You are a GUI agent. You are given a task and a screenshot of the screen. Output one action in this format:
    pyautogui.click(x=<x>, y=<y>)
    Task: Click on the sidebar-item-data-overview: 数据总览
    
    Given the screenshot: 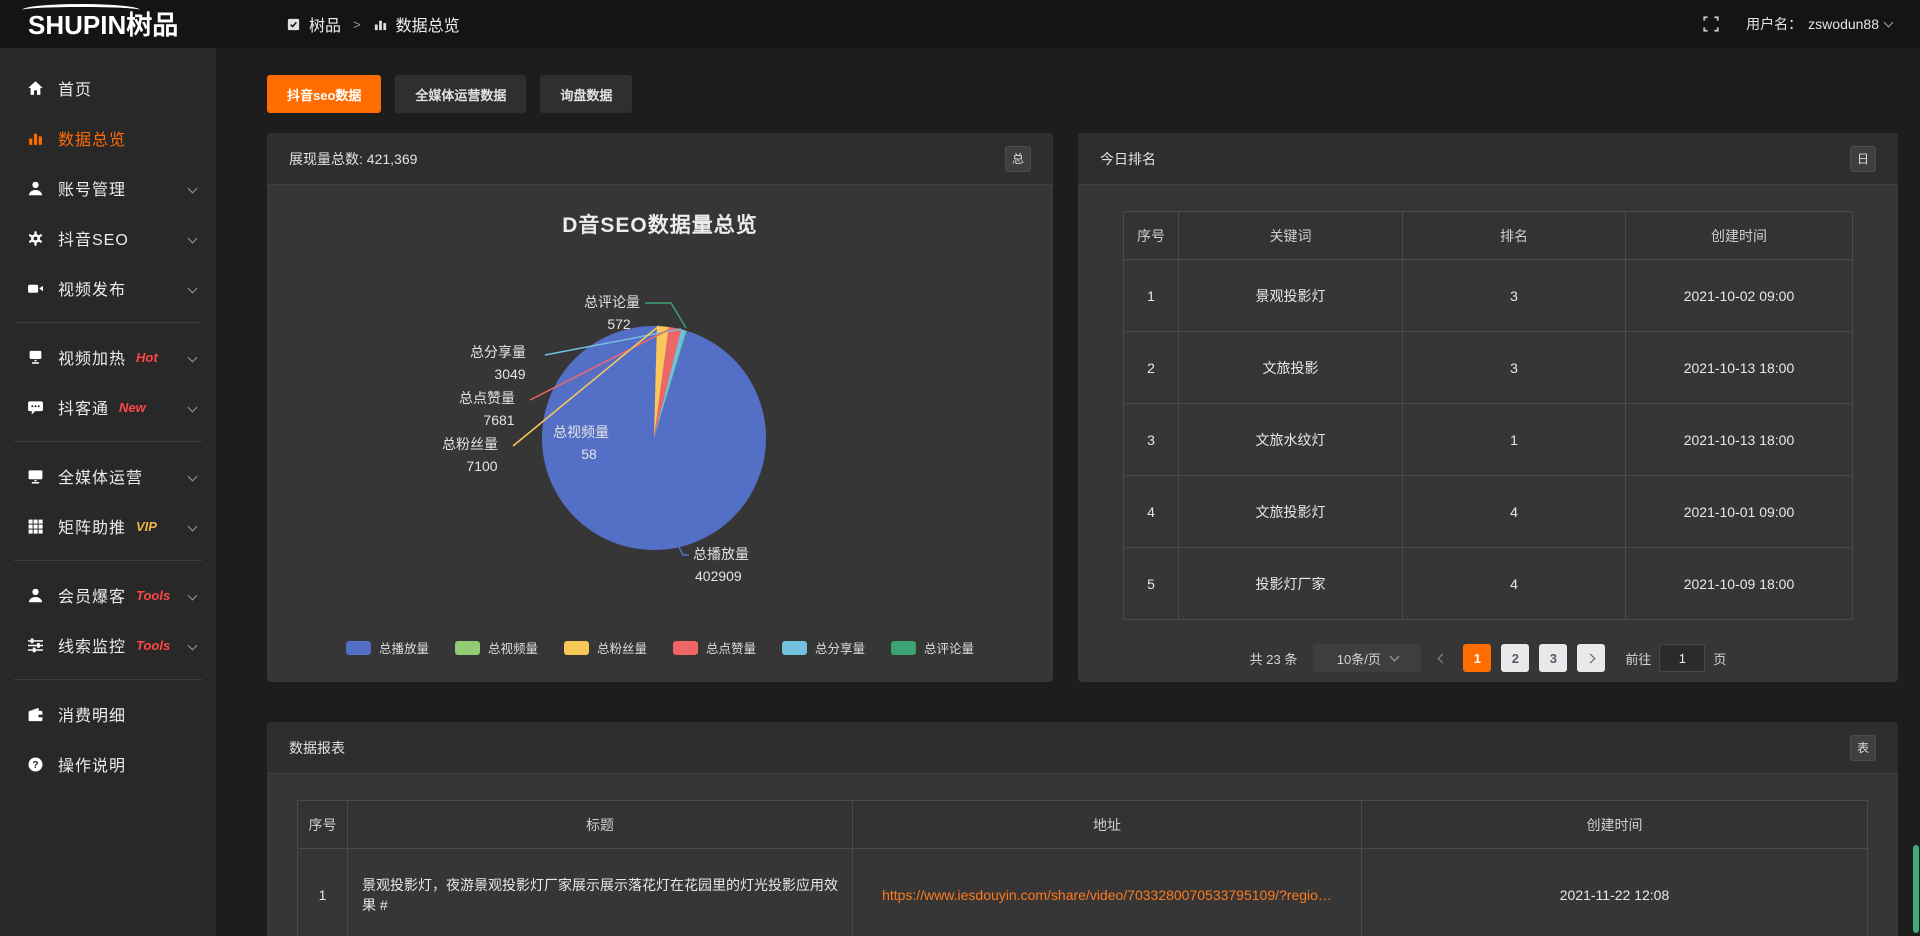 What is the action you would take?
    pyautogui.click(x=108, y=138)
    